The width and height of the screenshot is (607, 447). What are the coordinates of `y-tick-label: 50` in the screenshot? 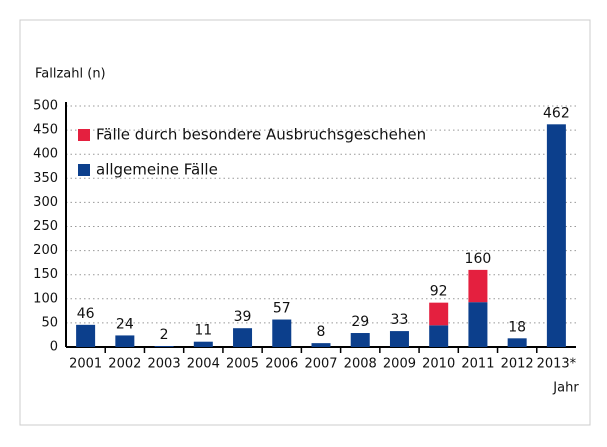 It's located at (49, 322).